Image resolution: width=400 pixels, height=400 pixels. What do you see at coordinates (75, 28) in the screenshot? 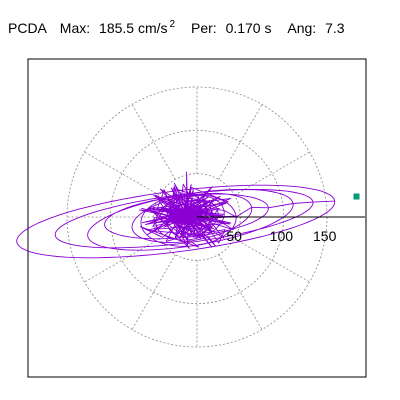
I see `max-label: Max:` at bounding box center [75, 28].